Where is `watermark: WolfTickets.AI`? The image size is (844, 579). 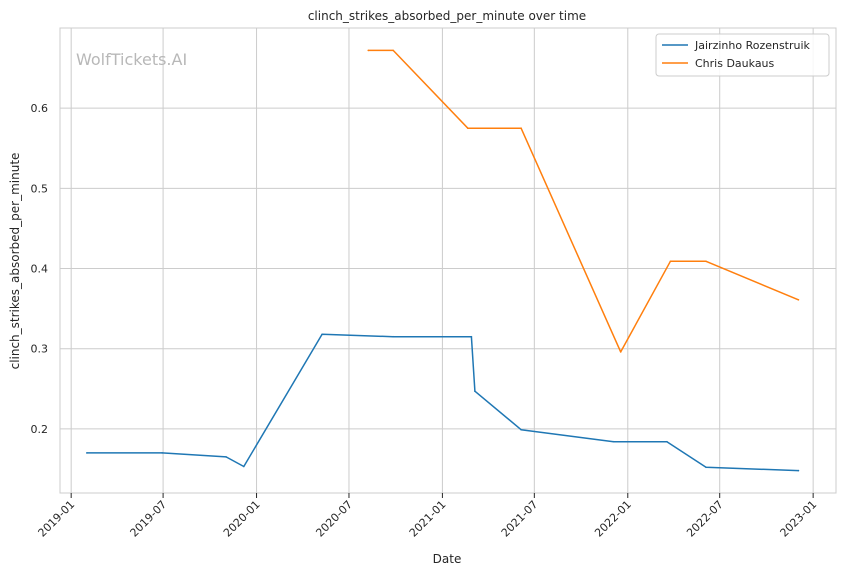 watermark: WolfTickets.AI is located at coordinates (131, 59).